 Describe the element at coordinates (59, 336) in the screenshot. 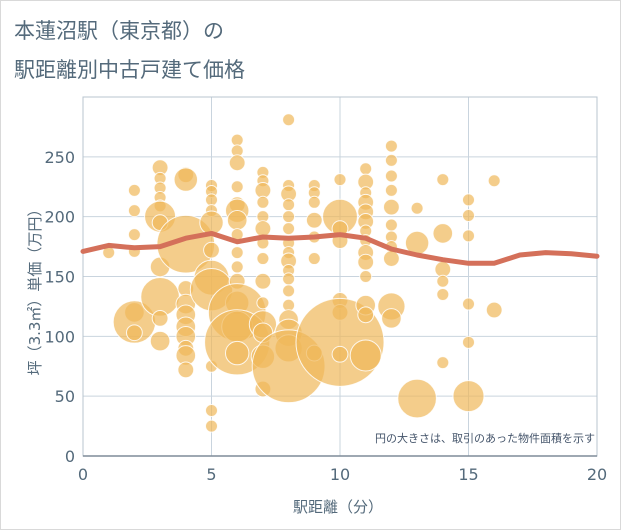

I see `y-tick-label: 100` at that location.